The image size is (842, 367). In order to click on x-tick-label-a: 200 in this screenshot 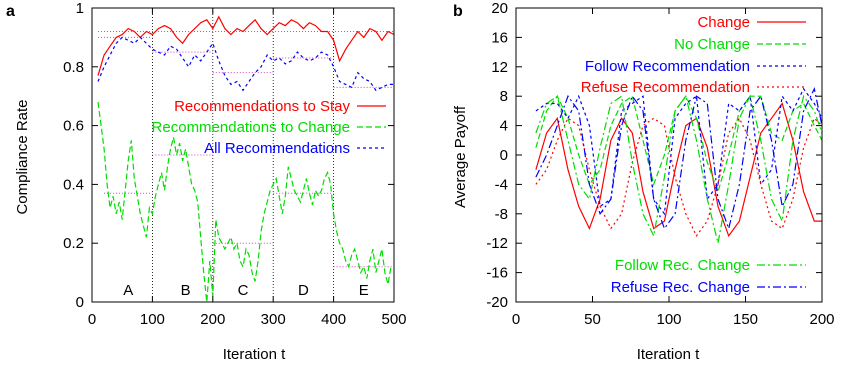, I will do `click(212, 319)`.